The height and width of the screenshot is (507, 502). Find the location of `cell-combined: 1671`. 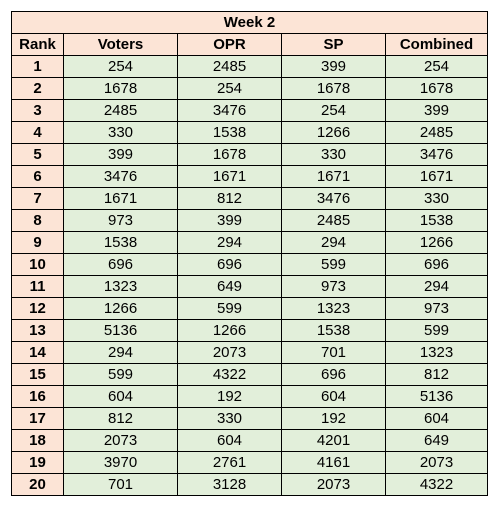

cell-combined: 1671 is located at coordinates (436, 176).